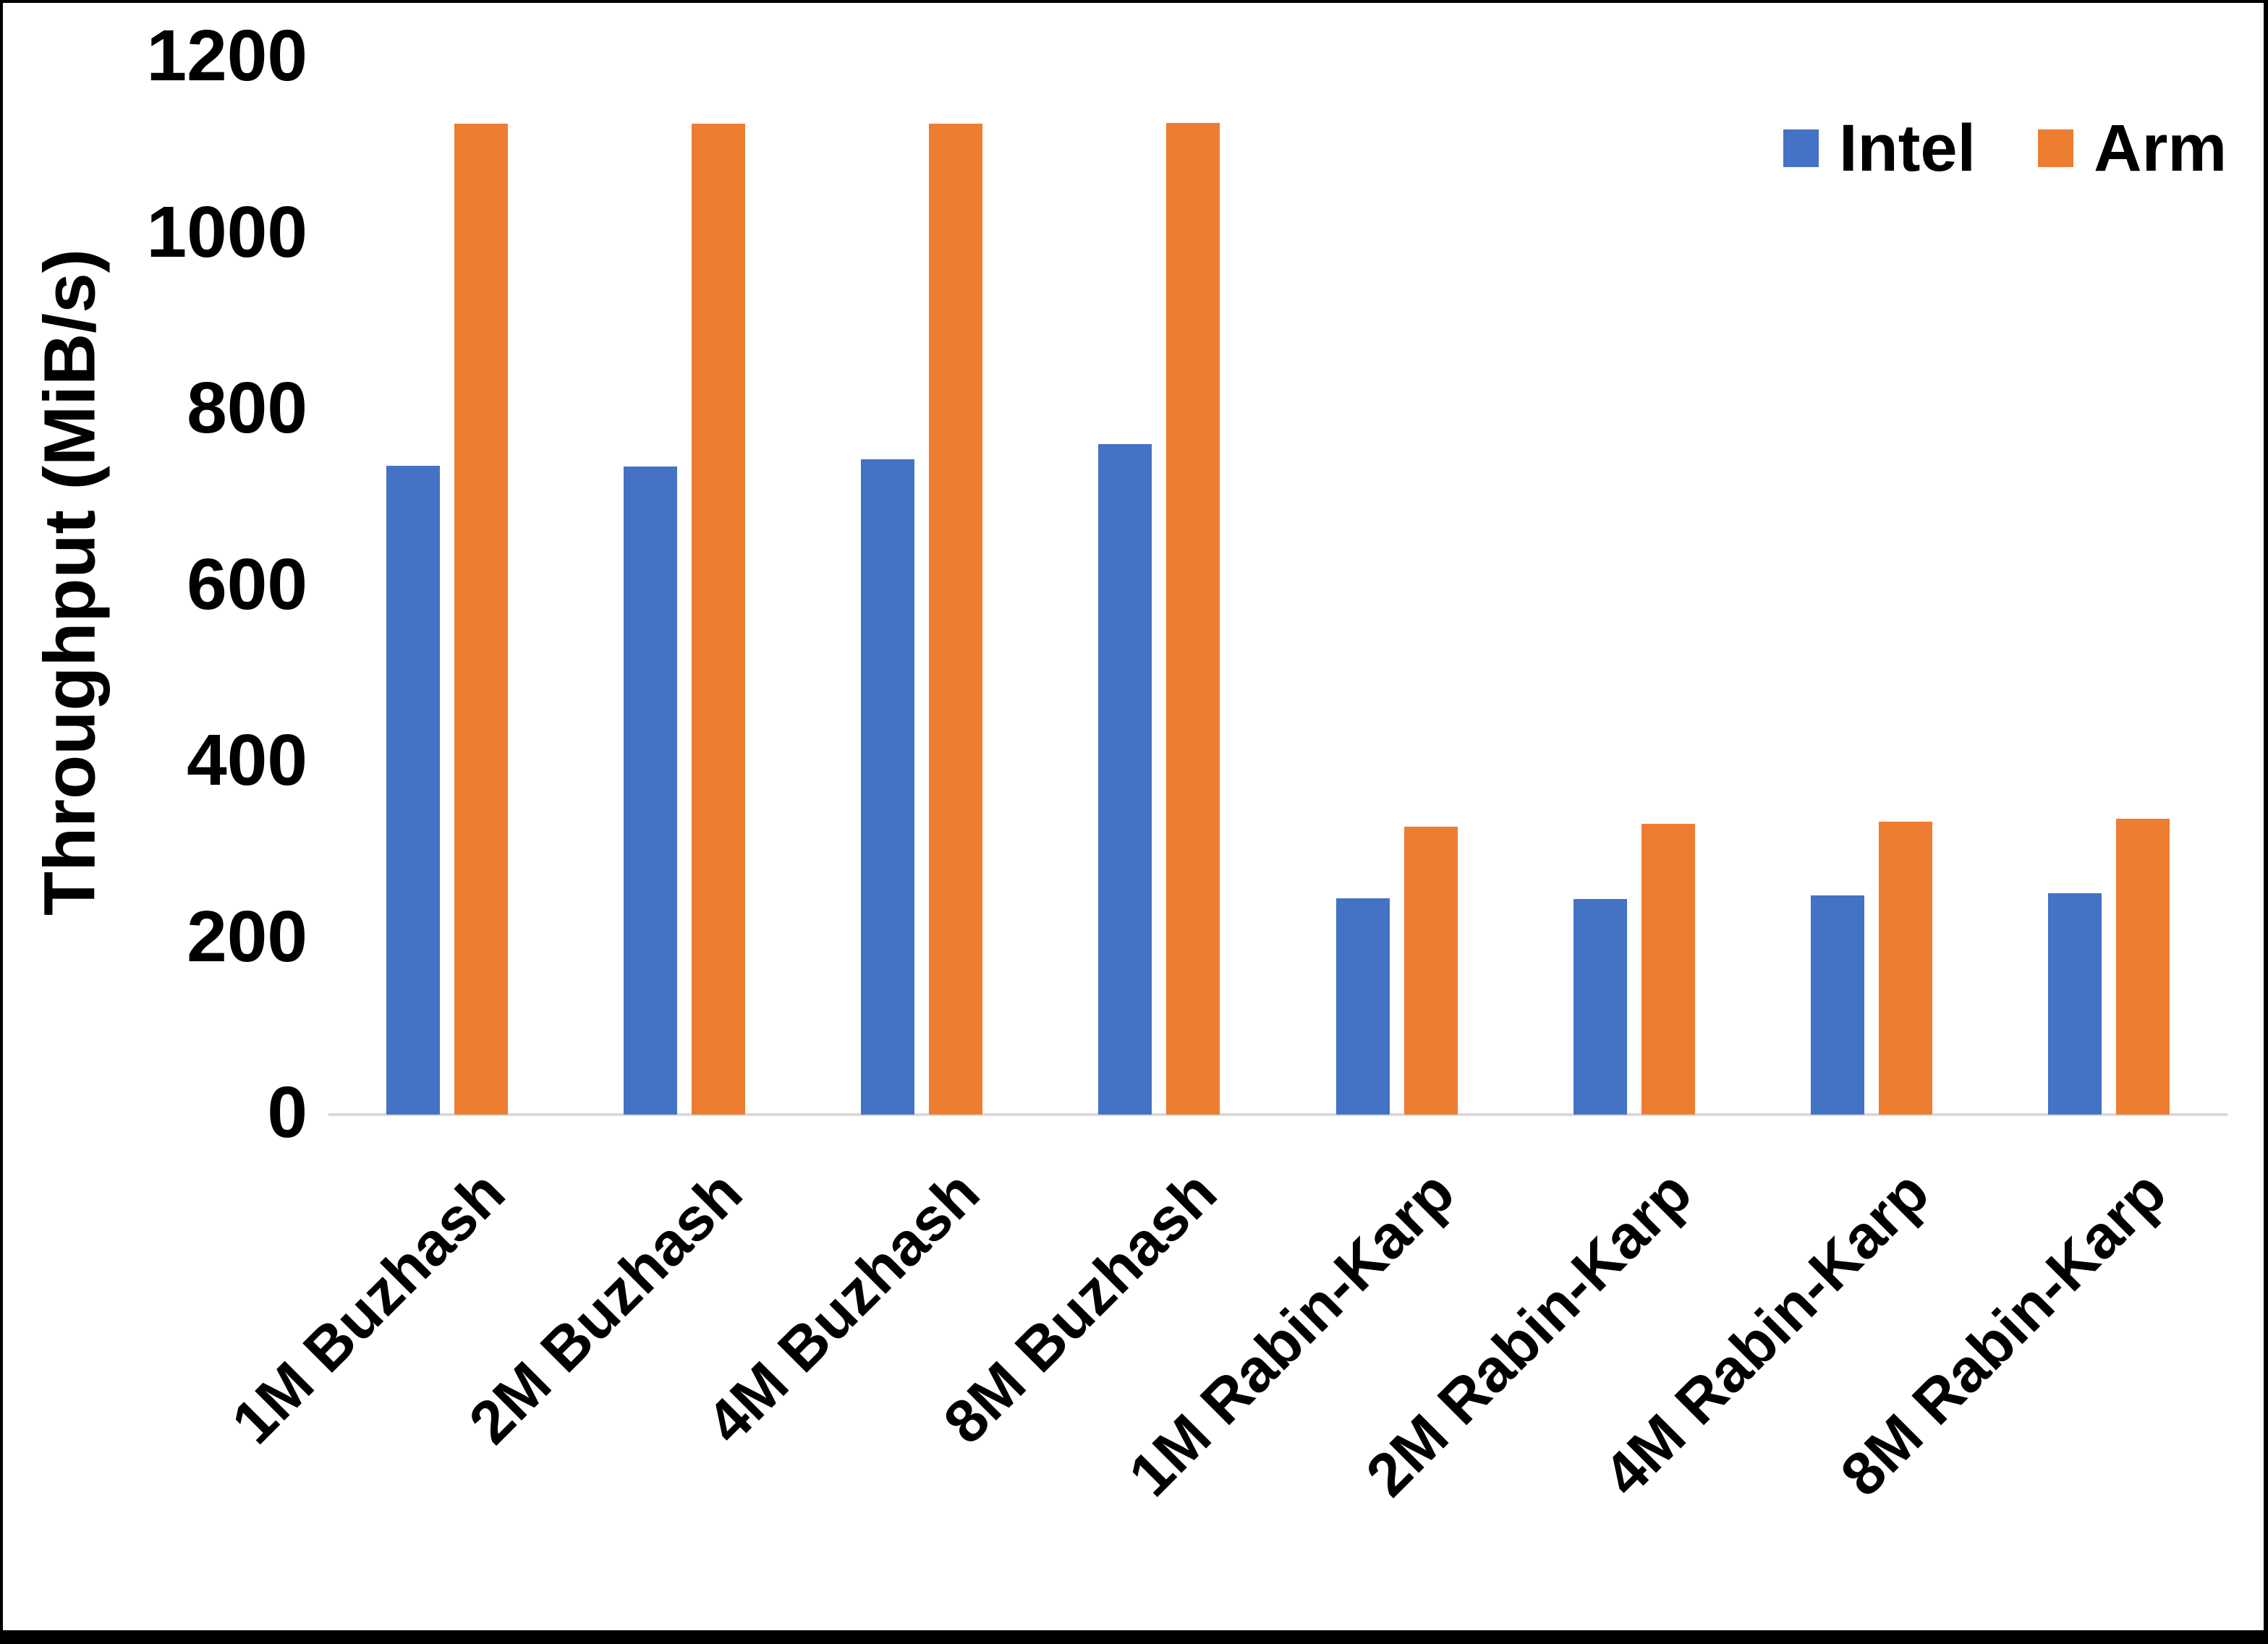  I want to click on legend-label-arm: Arm, so click(2160, 148).